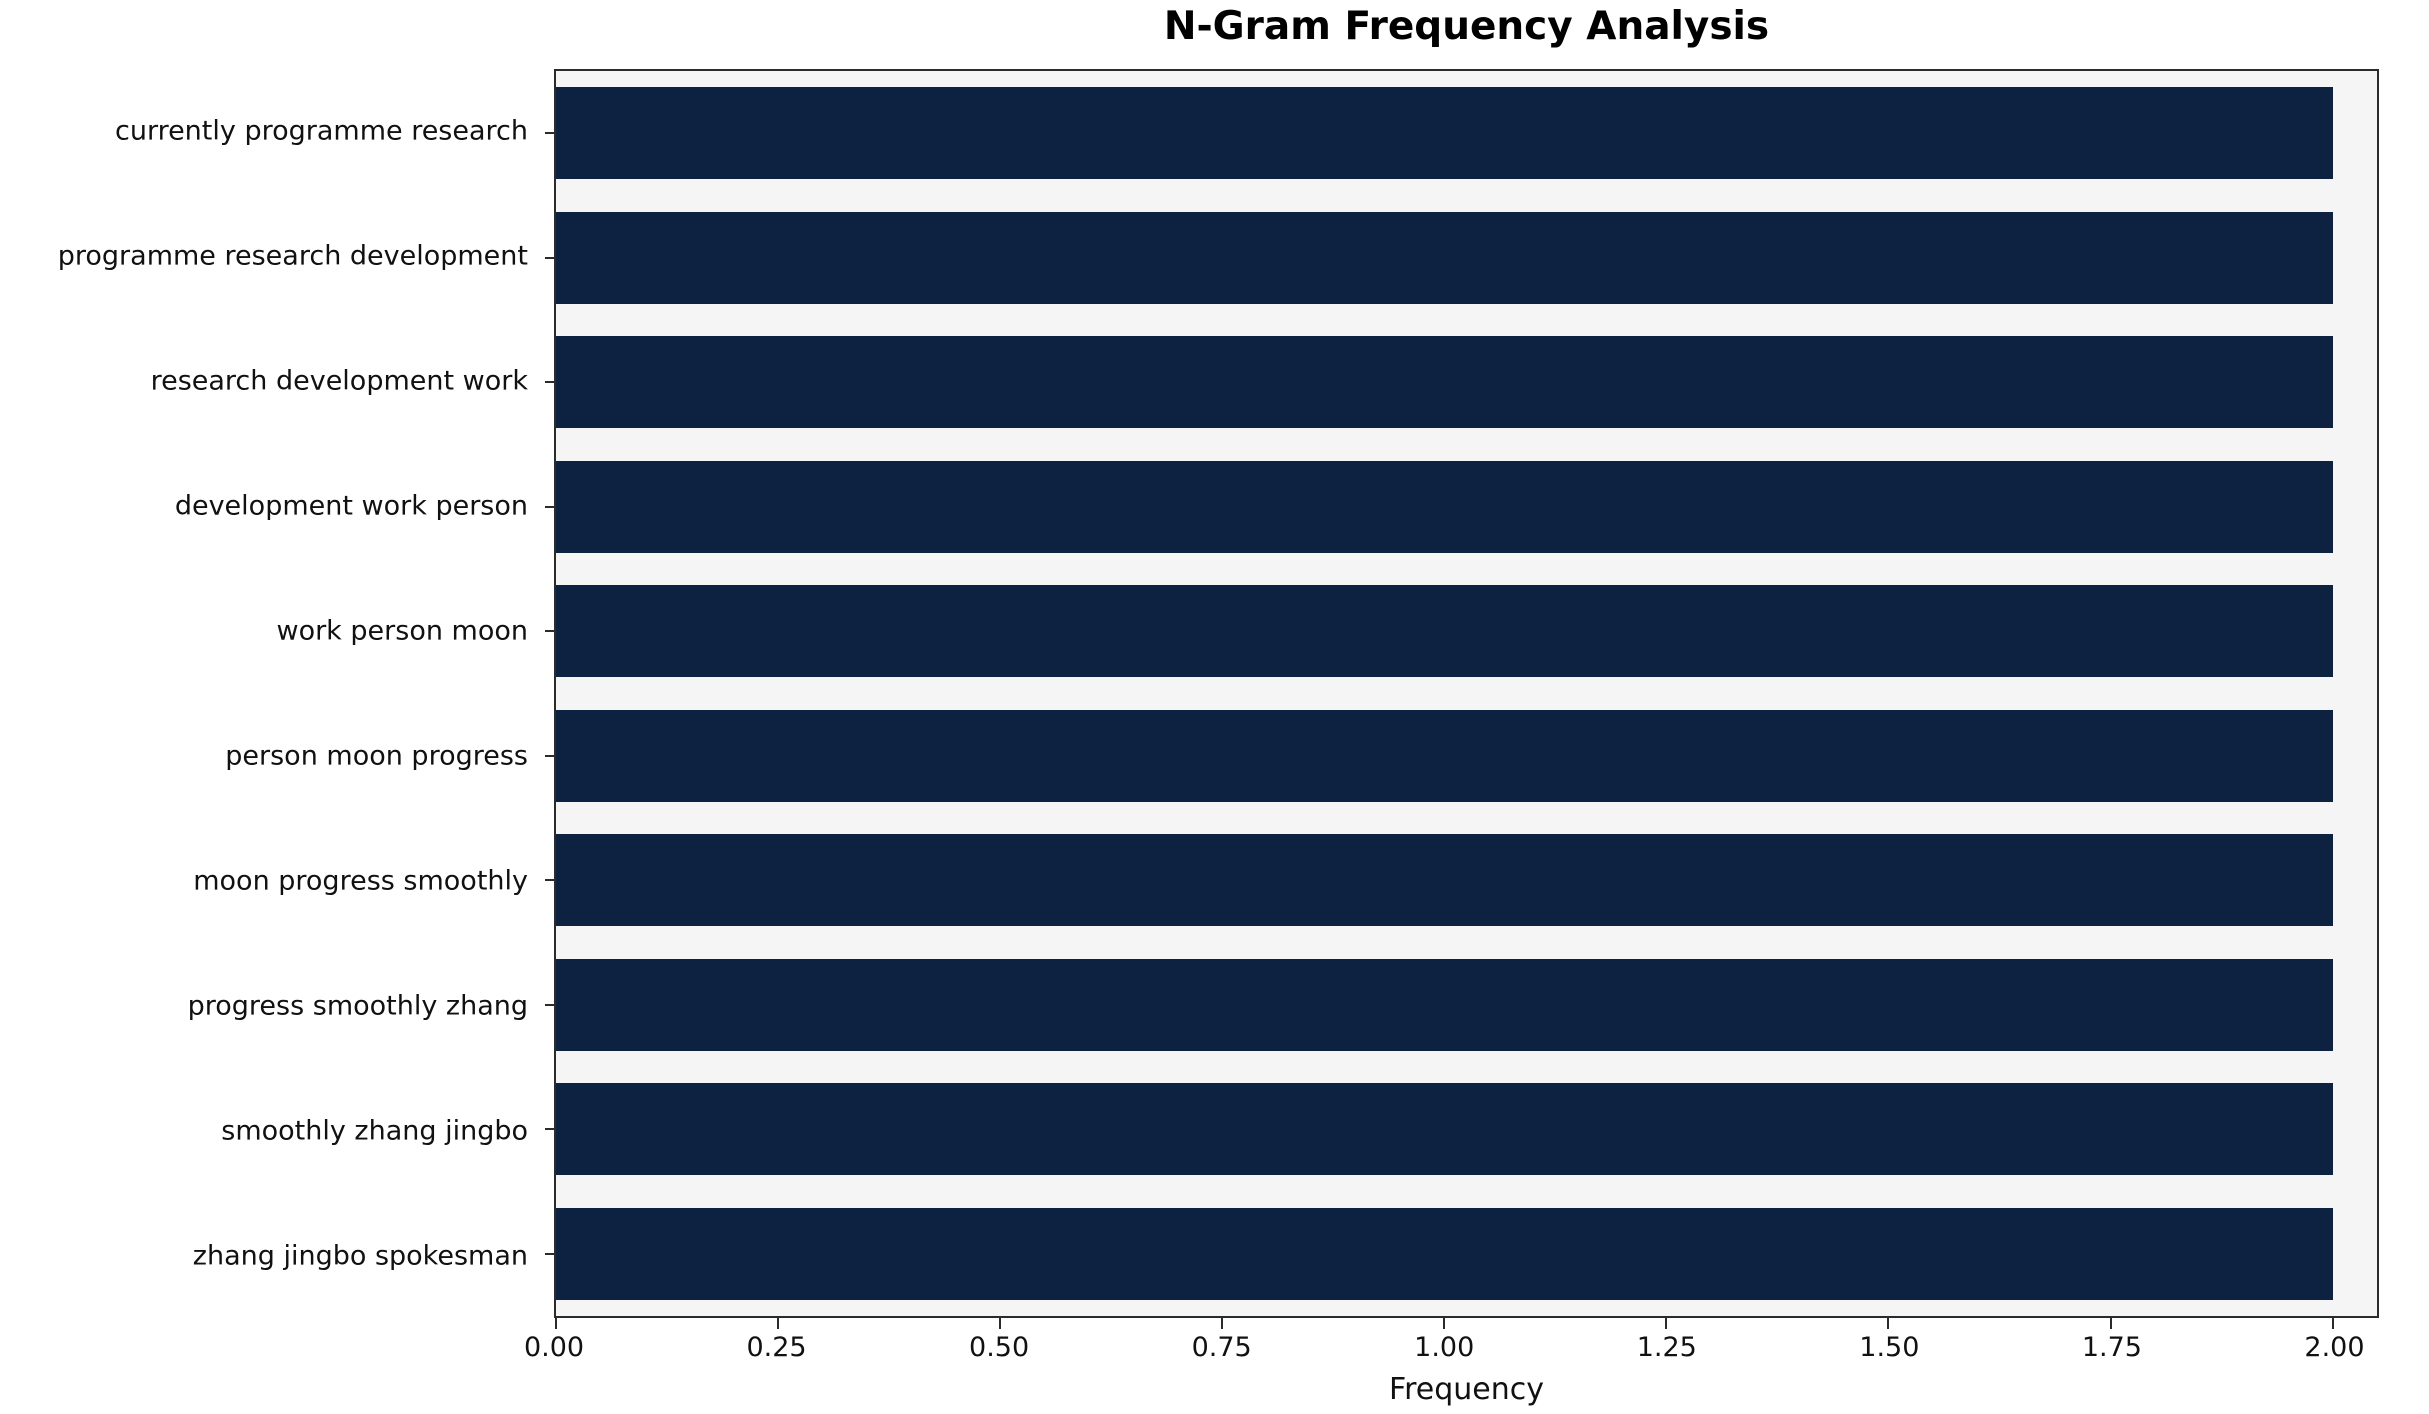  What do you see at coordinates (776, 1347) in the screenshot?
I see `x-tick-label: 0.25` at bounding box center [776, 1347].